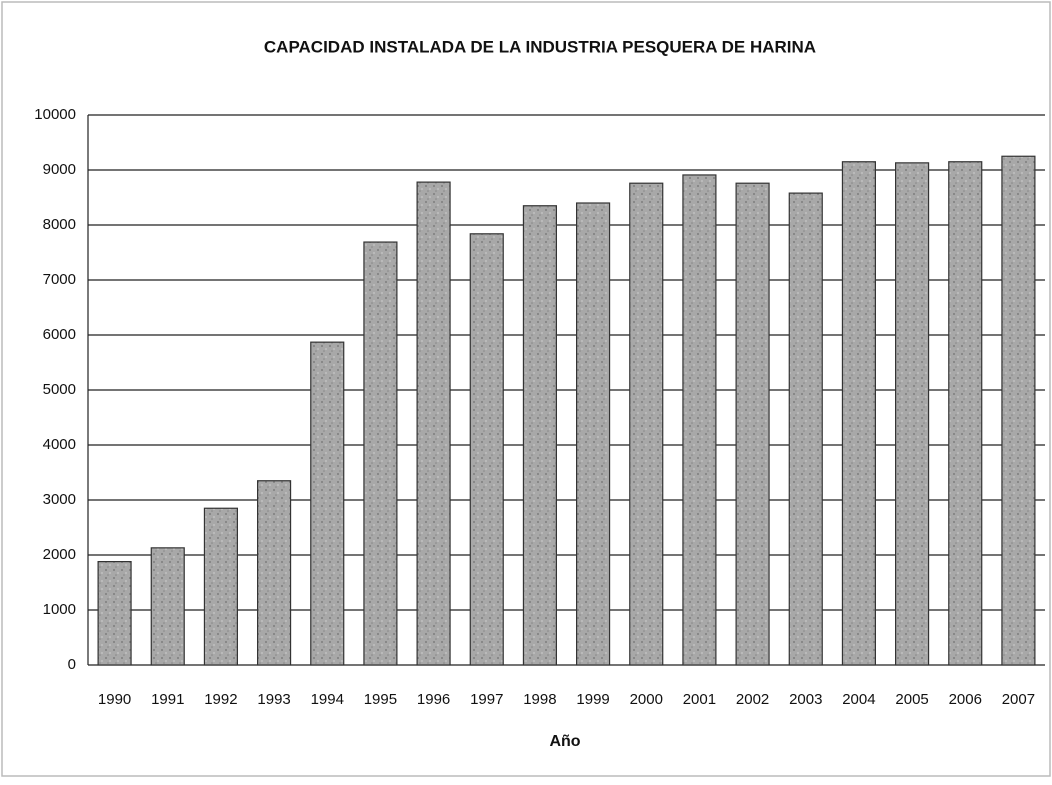 The height and width of the screenshot is (785, 1052). What do you see at coordinates (380, 699) in the screenshot?
I see `x-tick-label: 1995` at bounding box center [380, 699].